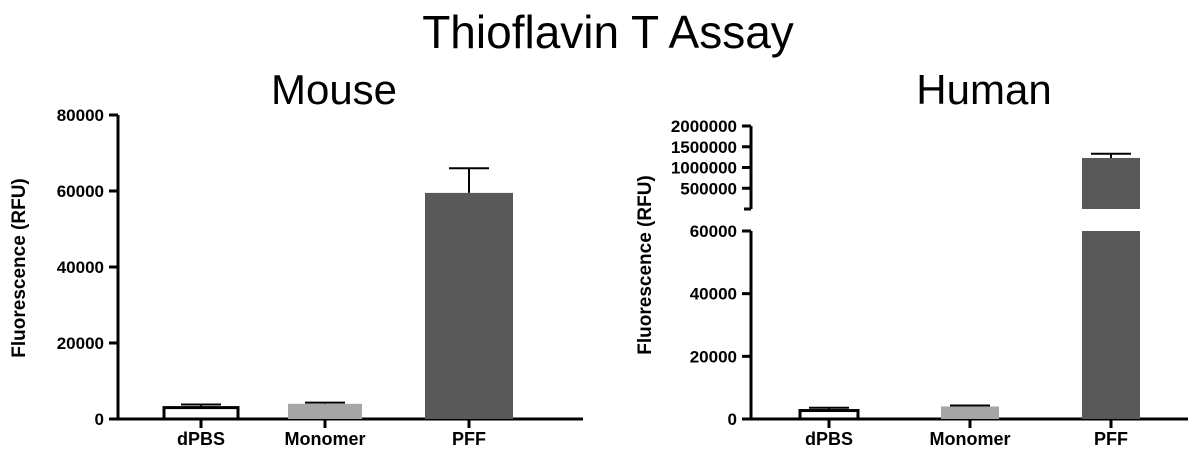 This screenshot has width=1200, height=455. Describe the element at coordinates (713, 356) in the screenshot. I see `human-y-tick-label: 20000` at that location.